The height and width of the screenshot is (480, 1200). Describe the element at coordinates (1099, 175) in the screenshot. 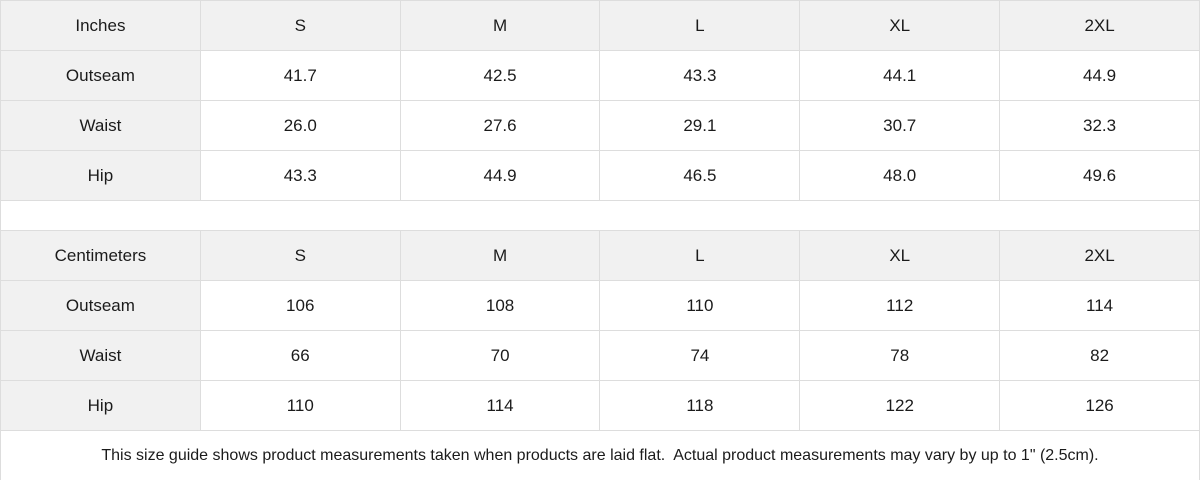

I see `cell-hip-2xl: 49.6` at that location.